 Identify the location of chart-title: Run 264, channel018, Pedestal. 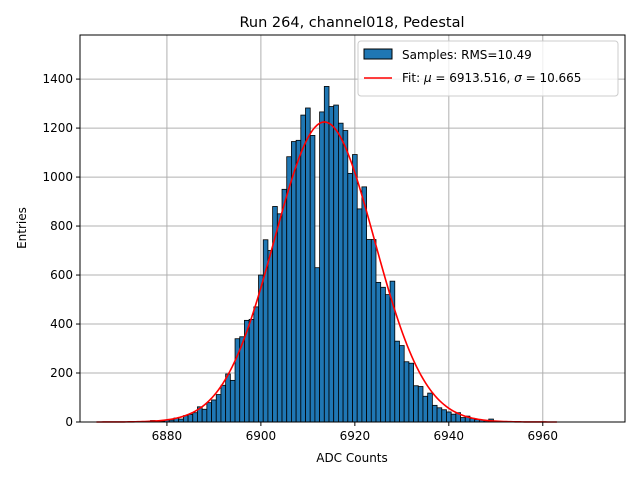
(351, 23).